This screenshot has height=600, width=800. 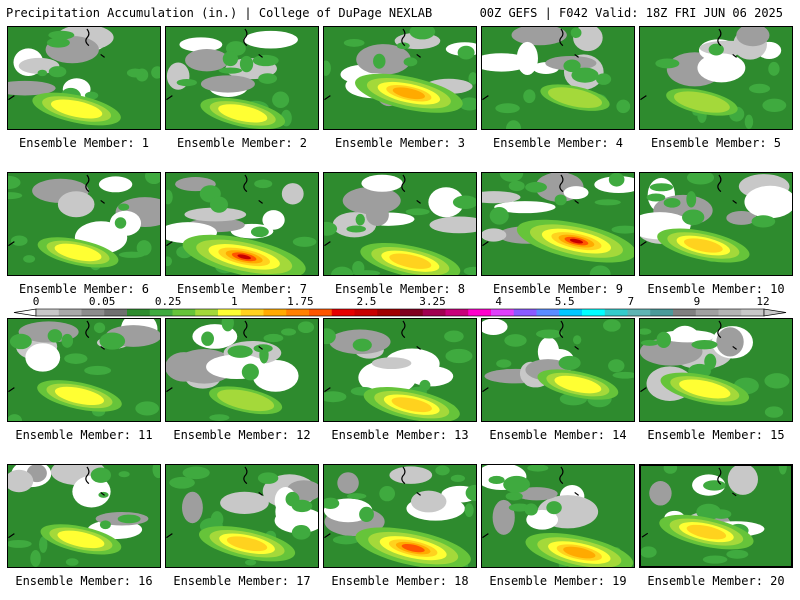 I want to click on ensemble-member-label: Ensemble Member: 16, so click(x=84, y=581).